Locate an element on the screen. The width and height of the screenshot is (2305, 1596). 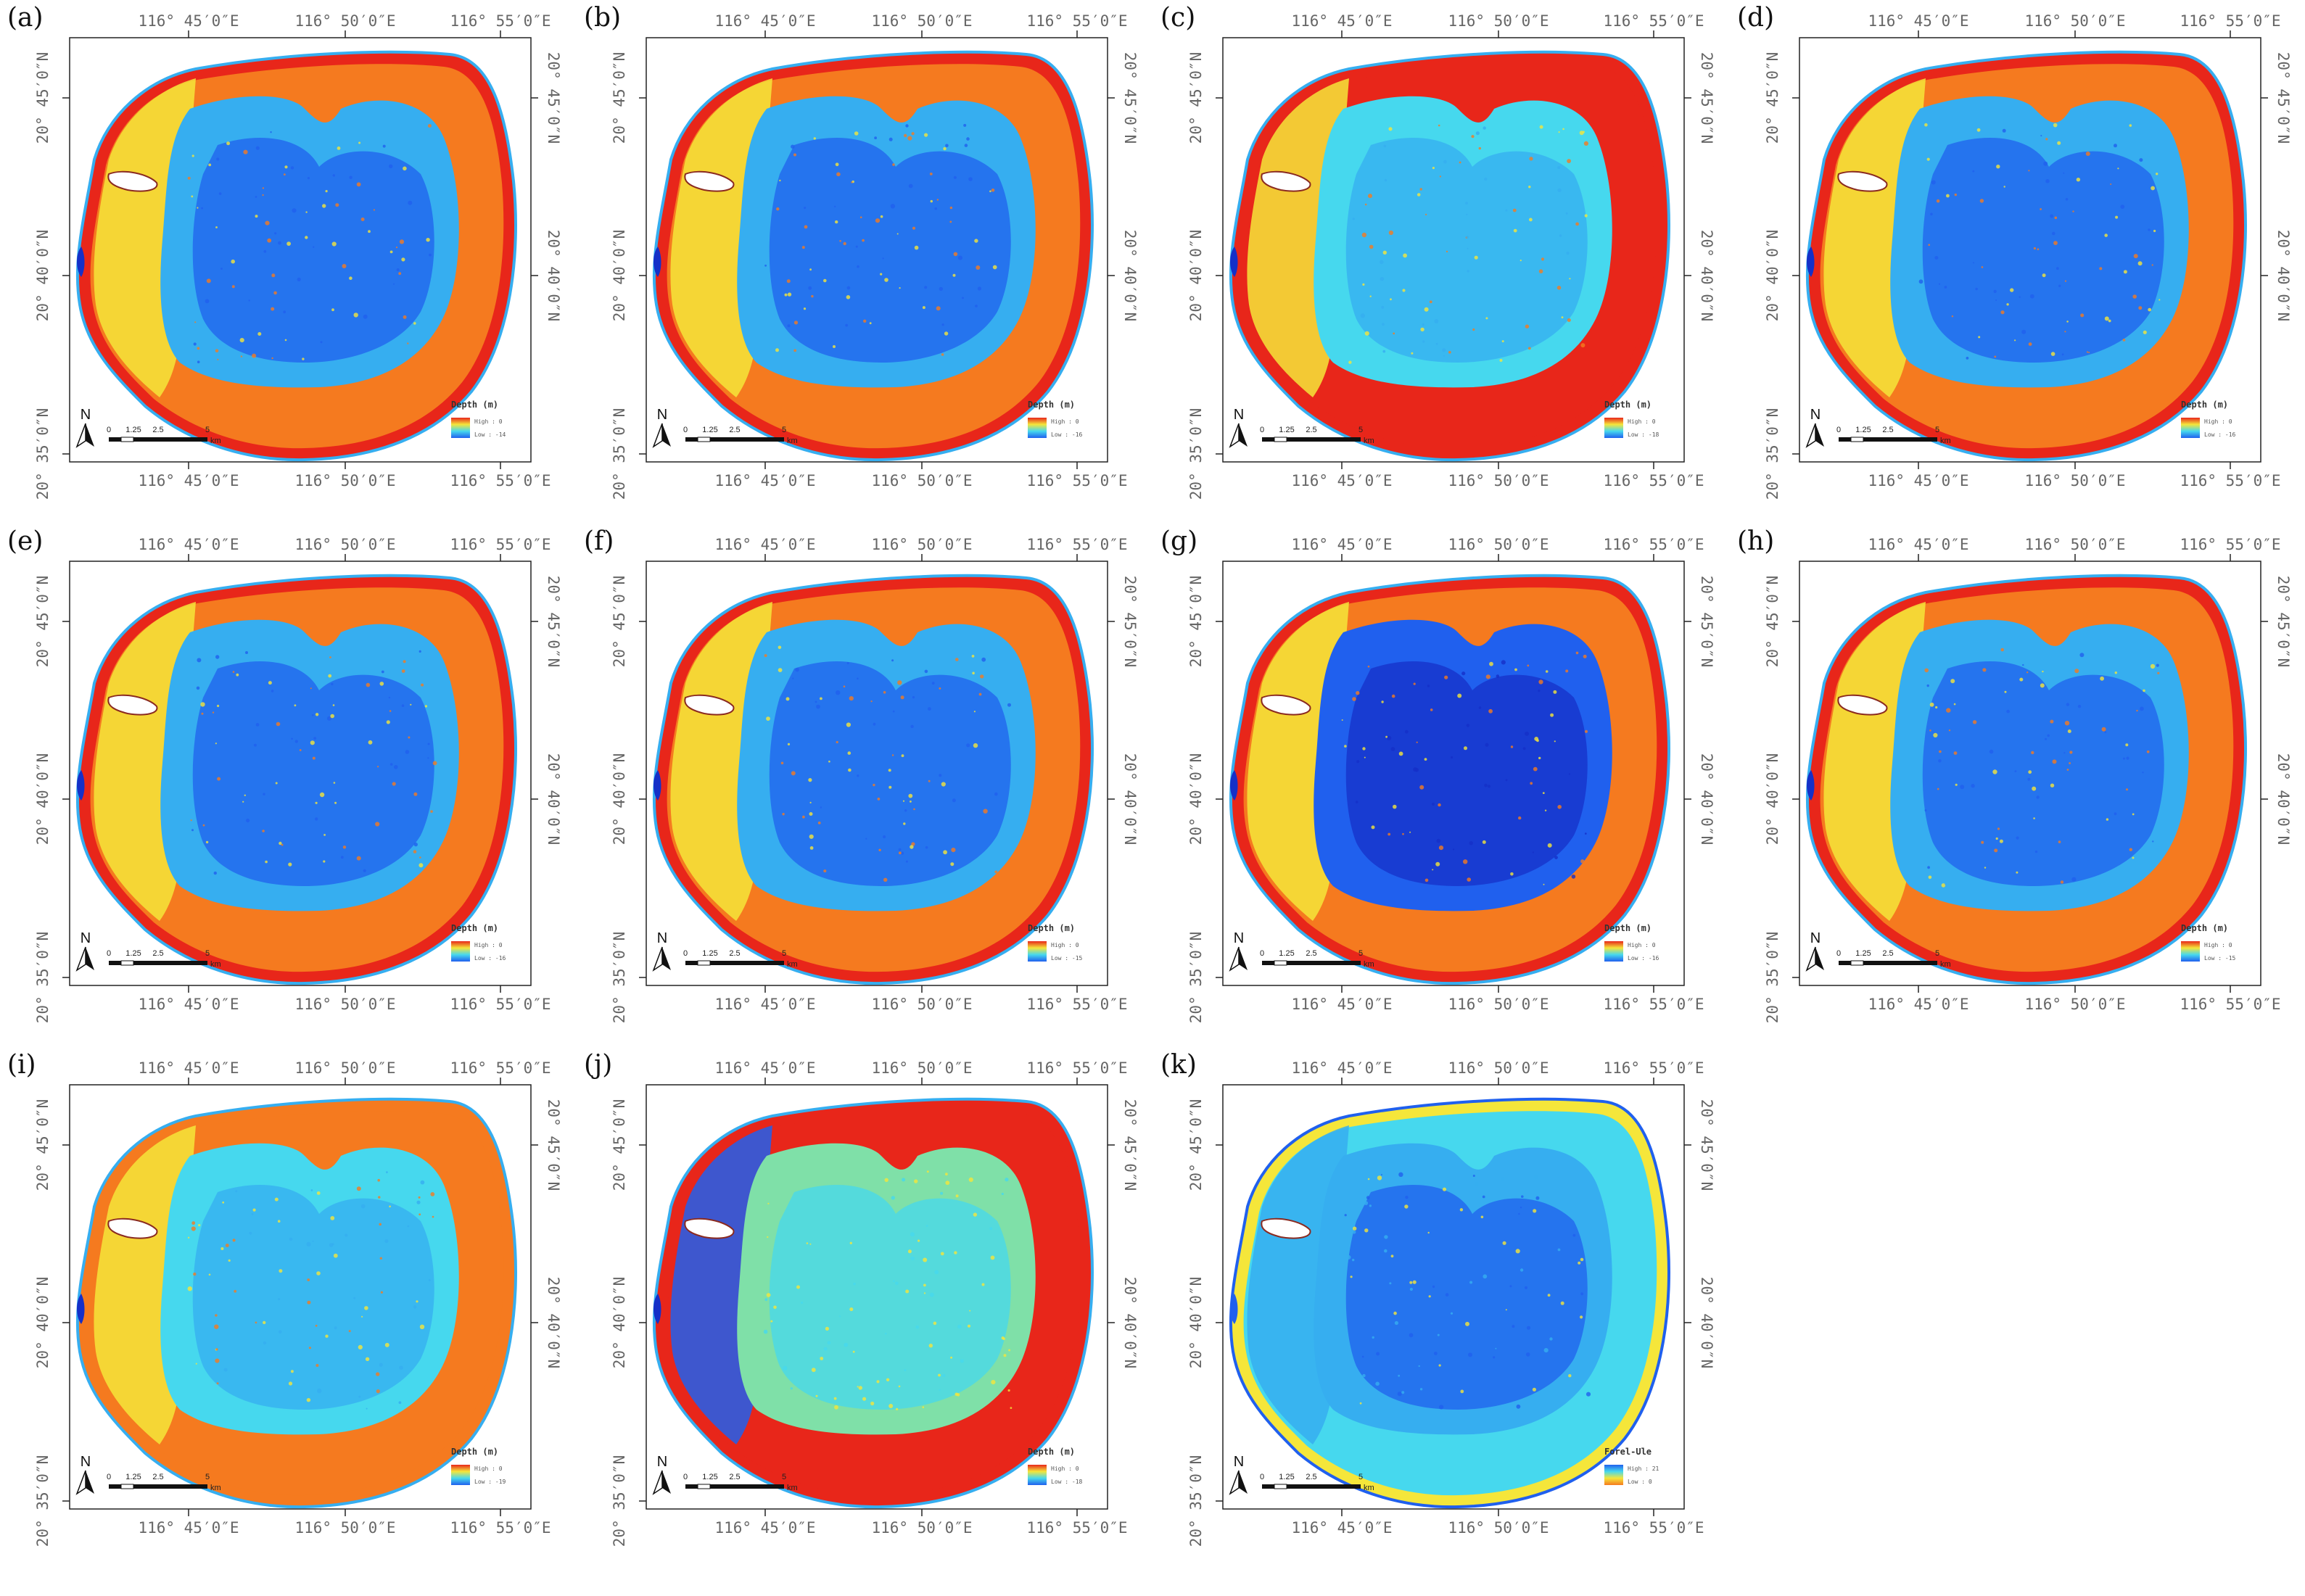
legend-high-label: High : 0 is located at coordinates (488, 945).